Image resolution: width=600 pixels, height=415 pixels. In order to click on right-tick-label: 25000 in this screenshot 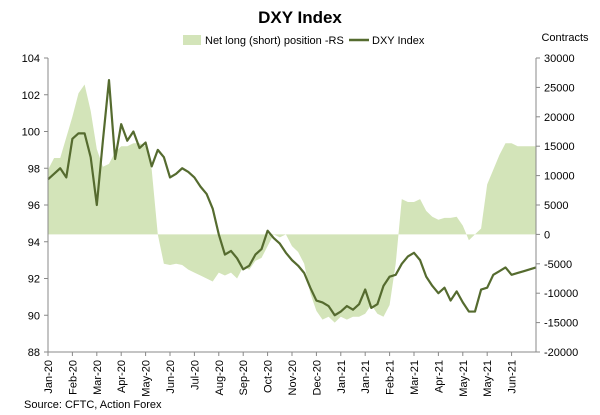, I will do `click(559, 88)`.